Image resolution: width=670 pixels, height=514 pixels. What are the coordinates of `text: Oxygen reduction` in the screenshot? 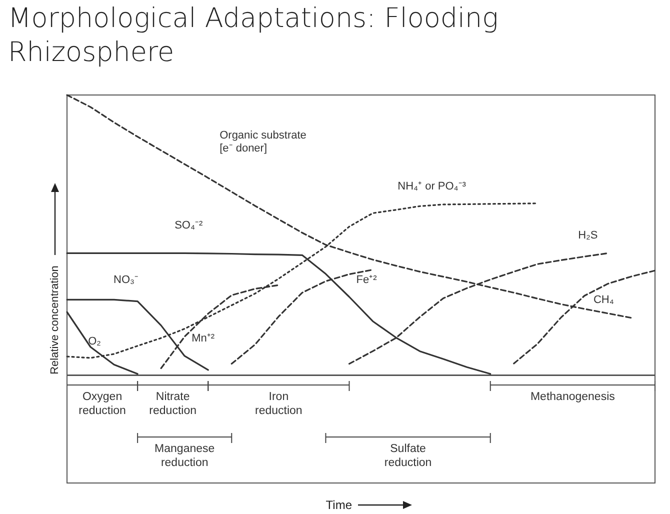 It's located at (102, 404).